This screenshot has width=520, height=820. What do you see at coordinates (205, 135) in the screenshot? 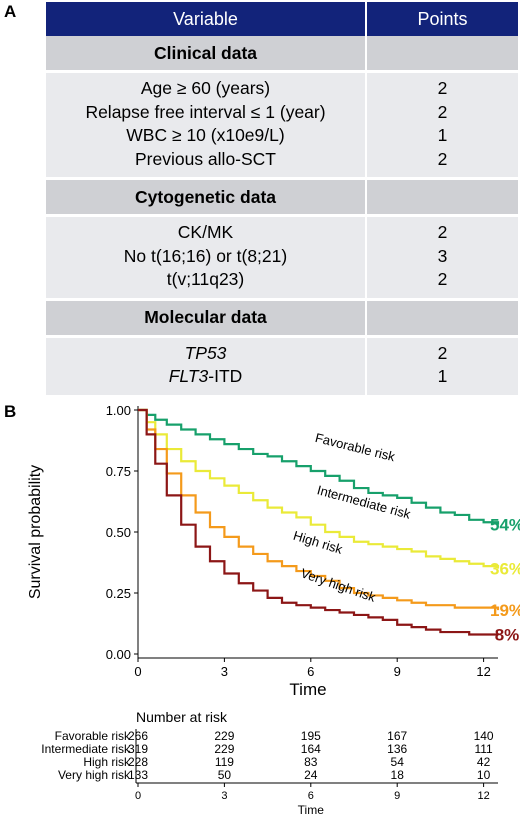
I see `variable-item: WBC ≥ 10 (x10e9/L)` at bounding box center [205, 135].